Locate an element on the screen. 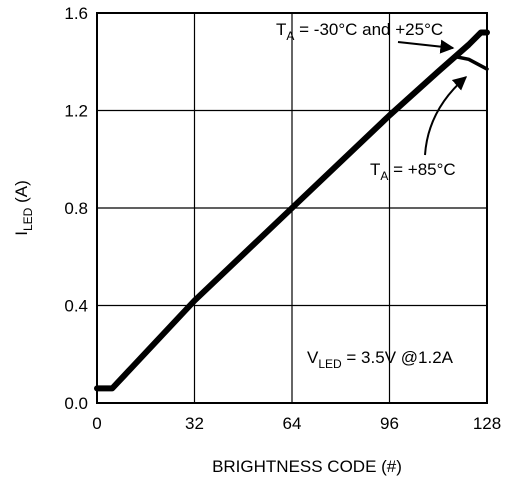 The image size is (505, 480). annotation-ta-cold-post: = -30°C and +25°C is located at coordinates (368, 29).